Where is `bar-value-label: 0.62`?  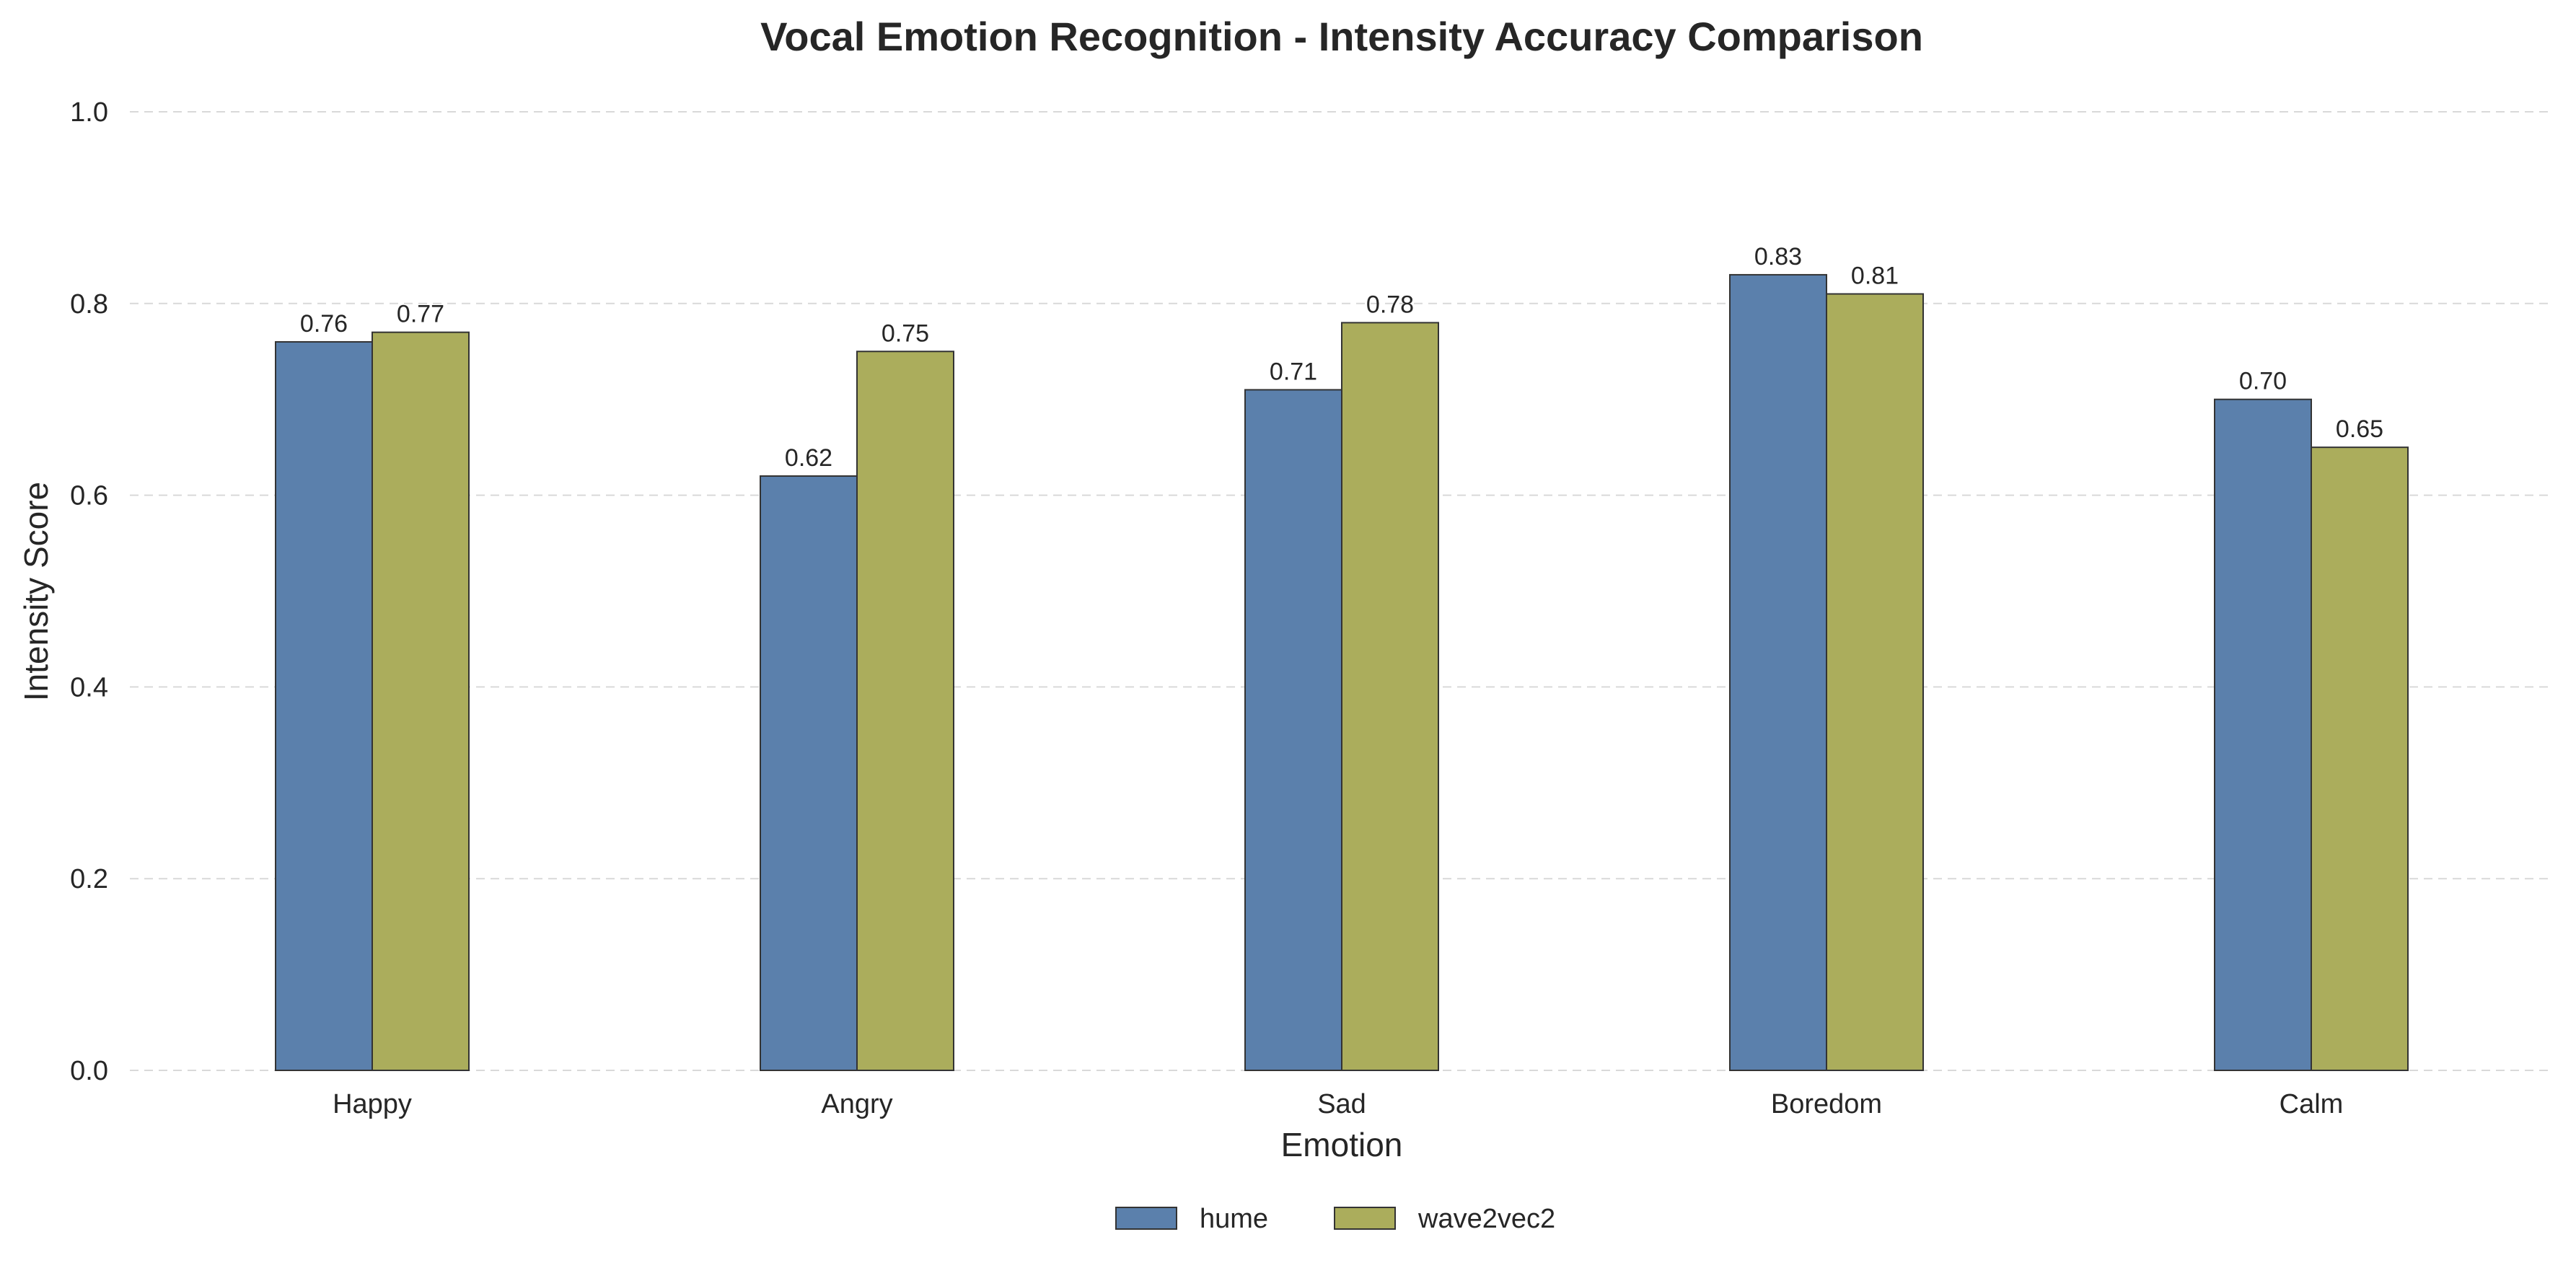
bar-value-label: 0.62 is located at coordinates (808, 458).